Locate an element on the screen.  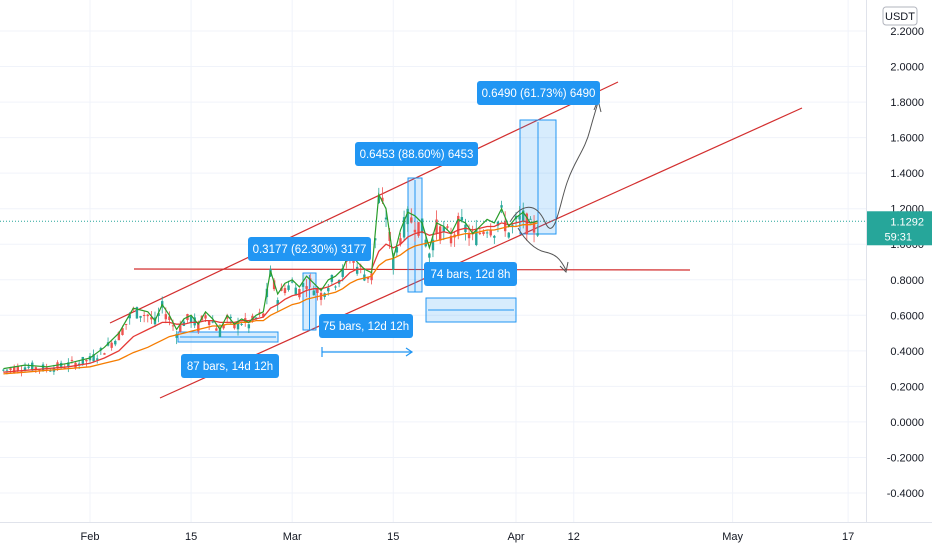
y-tick-label: 1.6000 is located at coordinates (907, 139).